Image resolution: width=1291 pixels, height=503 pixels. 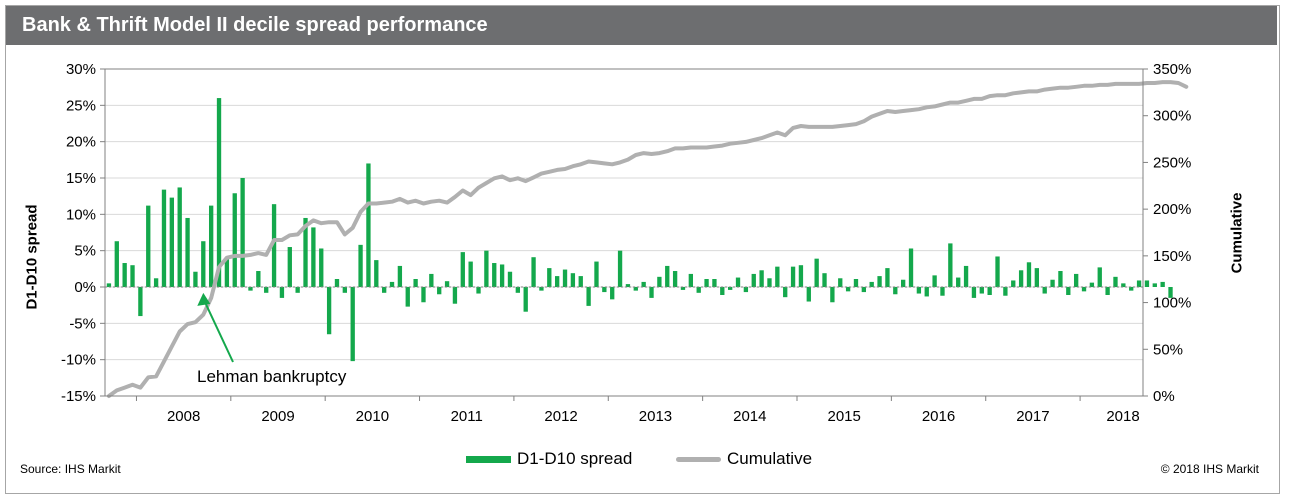 I want to click on y2-tick-label: 300%, so click(x=1172, y=116).